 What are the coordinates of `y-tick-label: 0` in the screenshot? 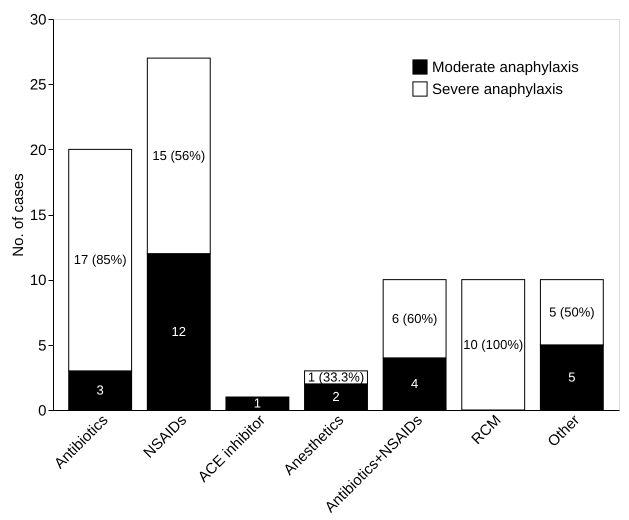 It's located at (42, 411).